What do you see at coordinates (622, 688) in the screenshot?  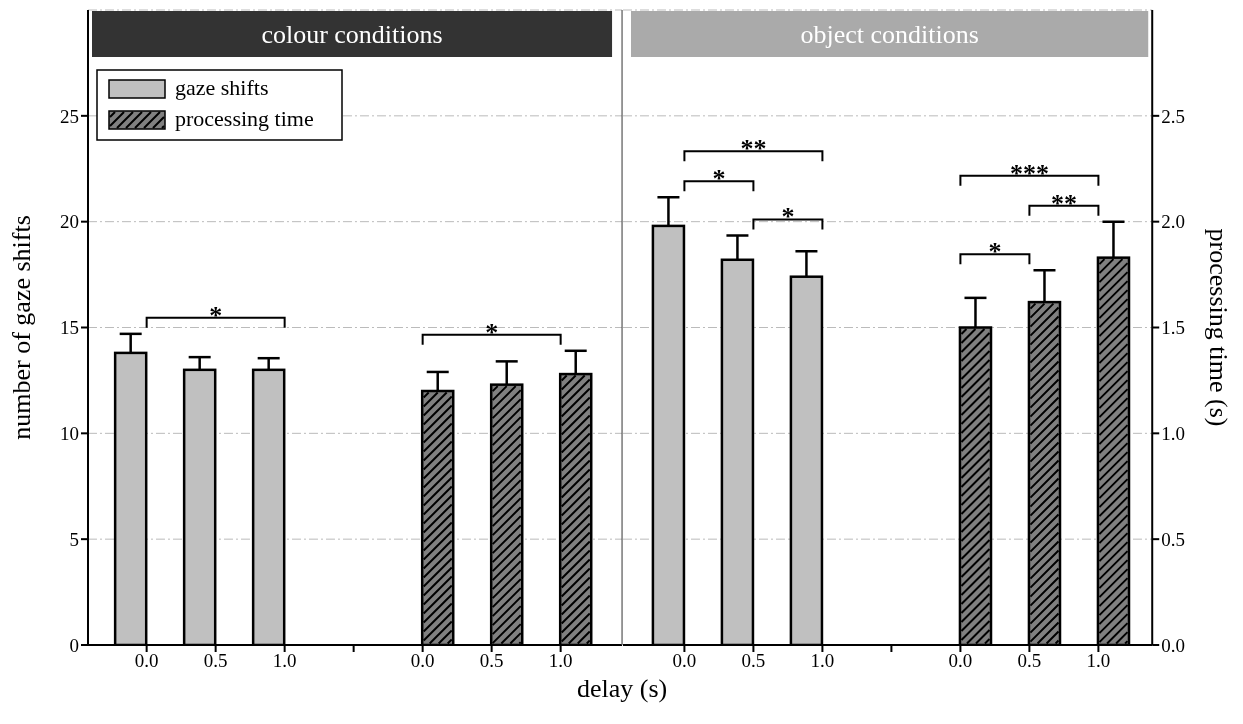 I see `x-axis-title: delay (s)` at bounding box center [622, 688].